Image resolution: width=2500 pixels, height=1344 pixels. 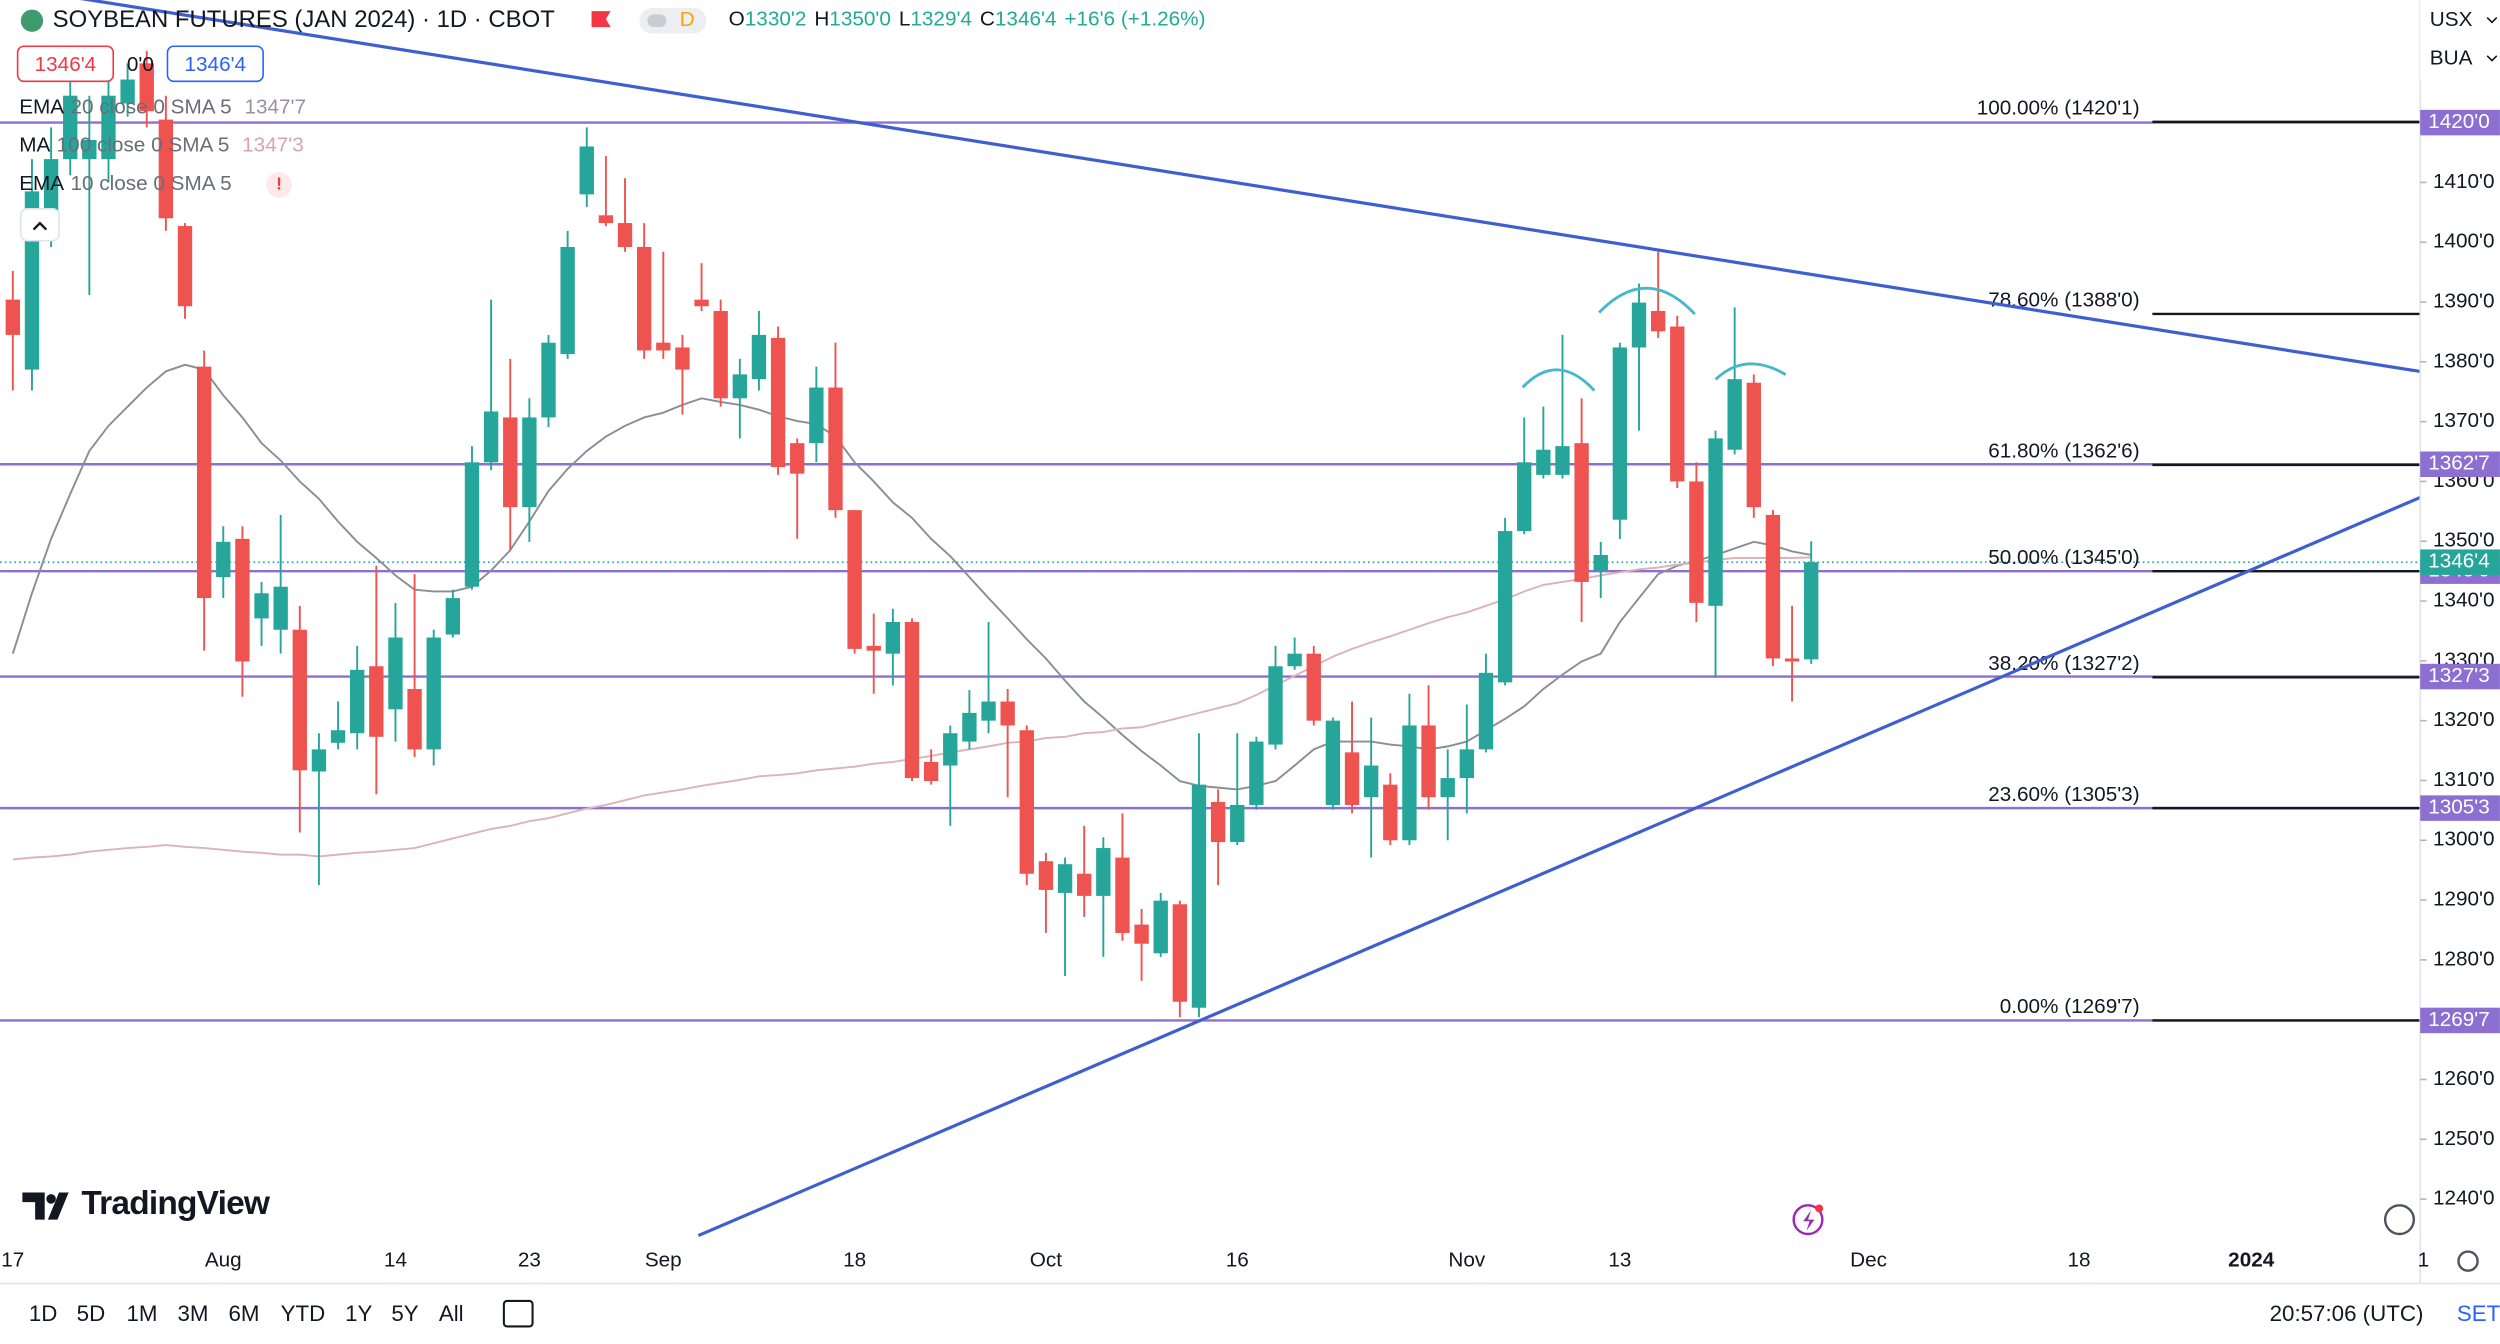 I want to click on compare-icon, so click(x=518, y=1313).